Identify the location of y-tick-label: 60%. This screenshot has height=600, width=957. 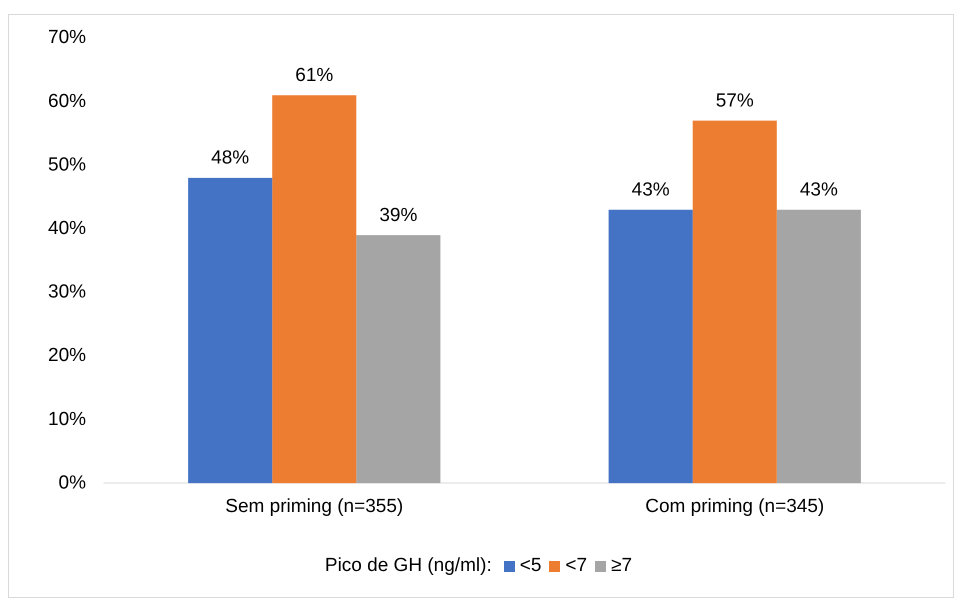
(67, 101).